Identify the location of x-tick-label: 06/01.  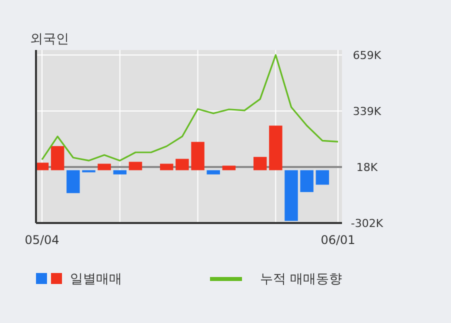
(338, 240).